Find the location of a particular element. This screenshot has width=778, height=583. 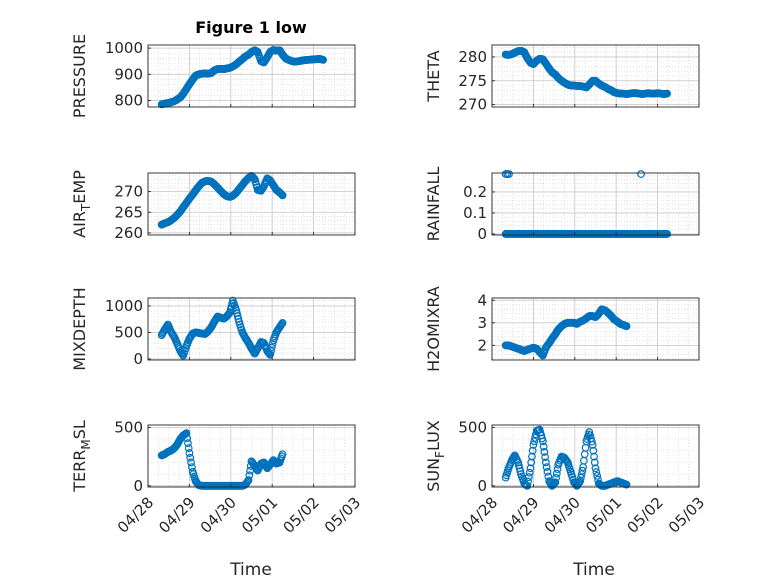

subplot-h2omixra: 2 3 4 H2OMIXRA is located at coordinates (562, 329).